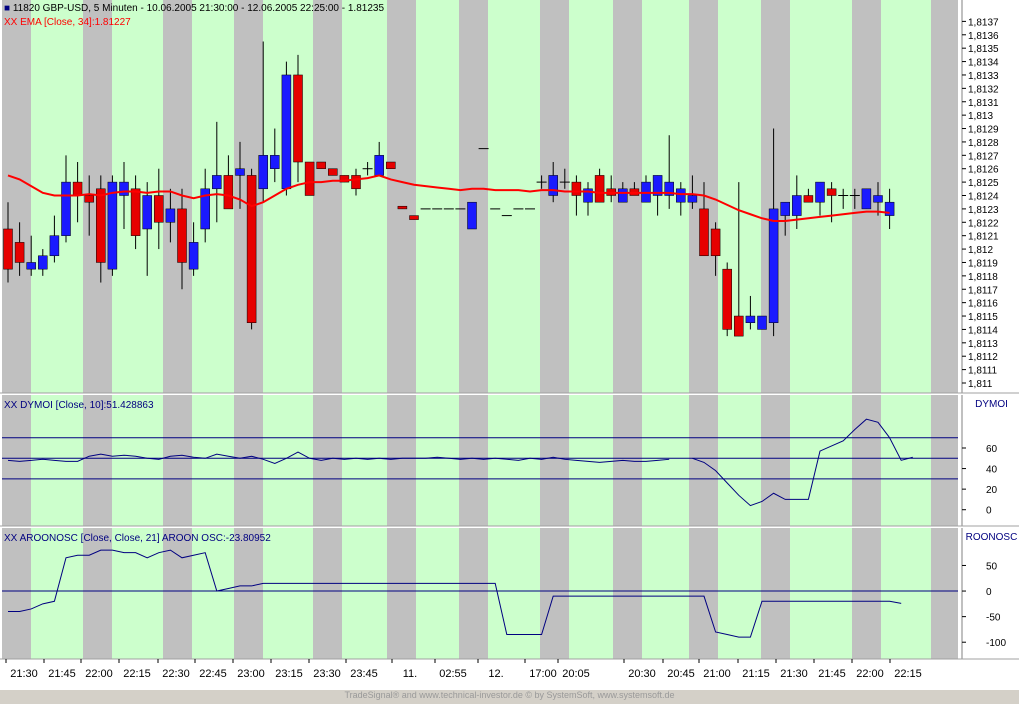 Image resolution: width=1019 pixels, height=704 pixels. I want to click on price-tick-label: 1,8132, so click(983, 89).